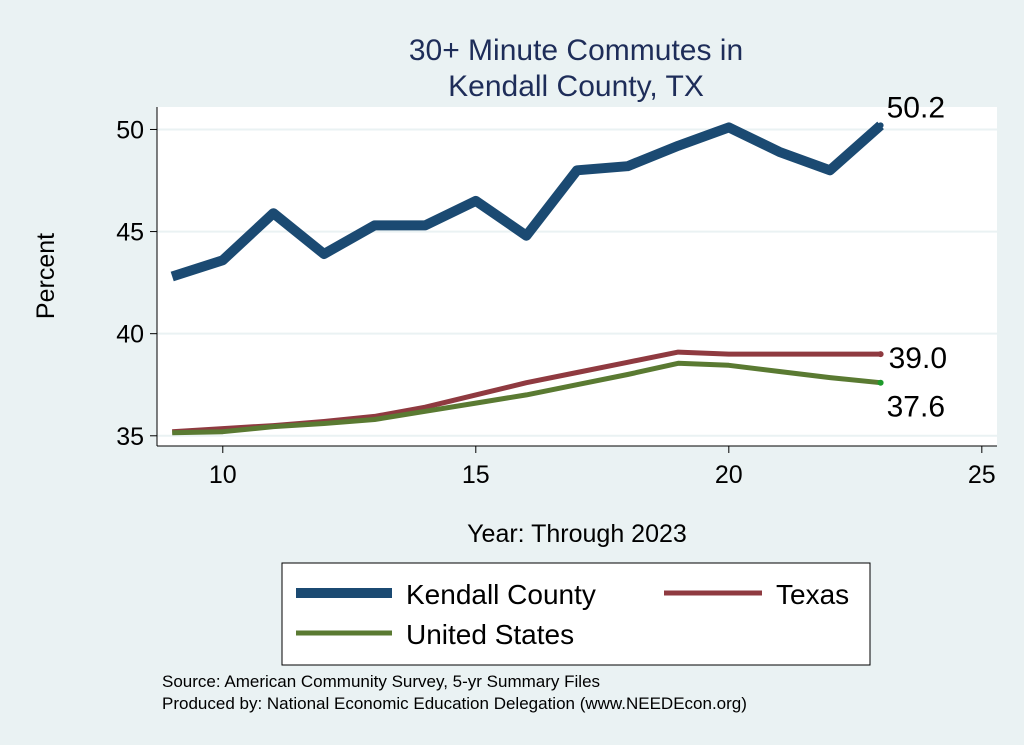 Image resolution: width=1024 pixels, height=745 pixels. Describe the element at coordinates (130, 130) in the screenshot. I see `y-tick-label: 50` at that location.